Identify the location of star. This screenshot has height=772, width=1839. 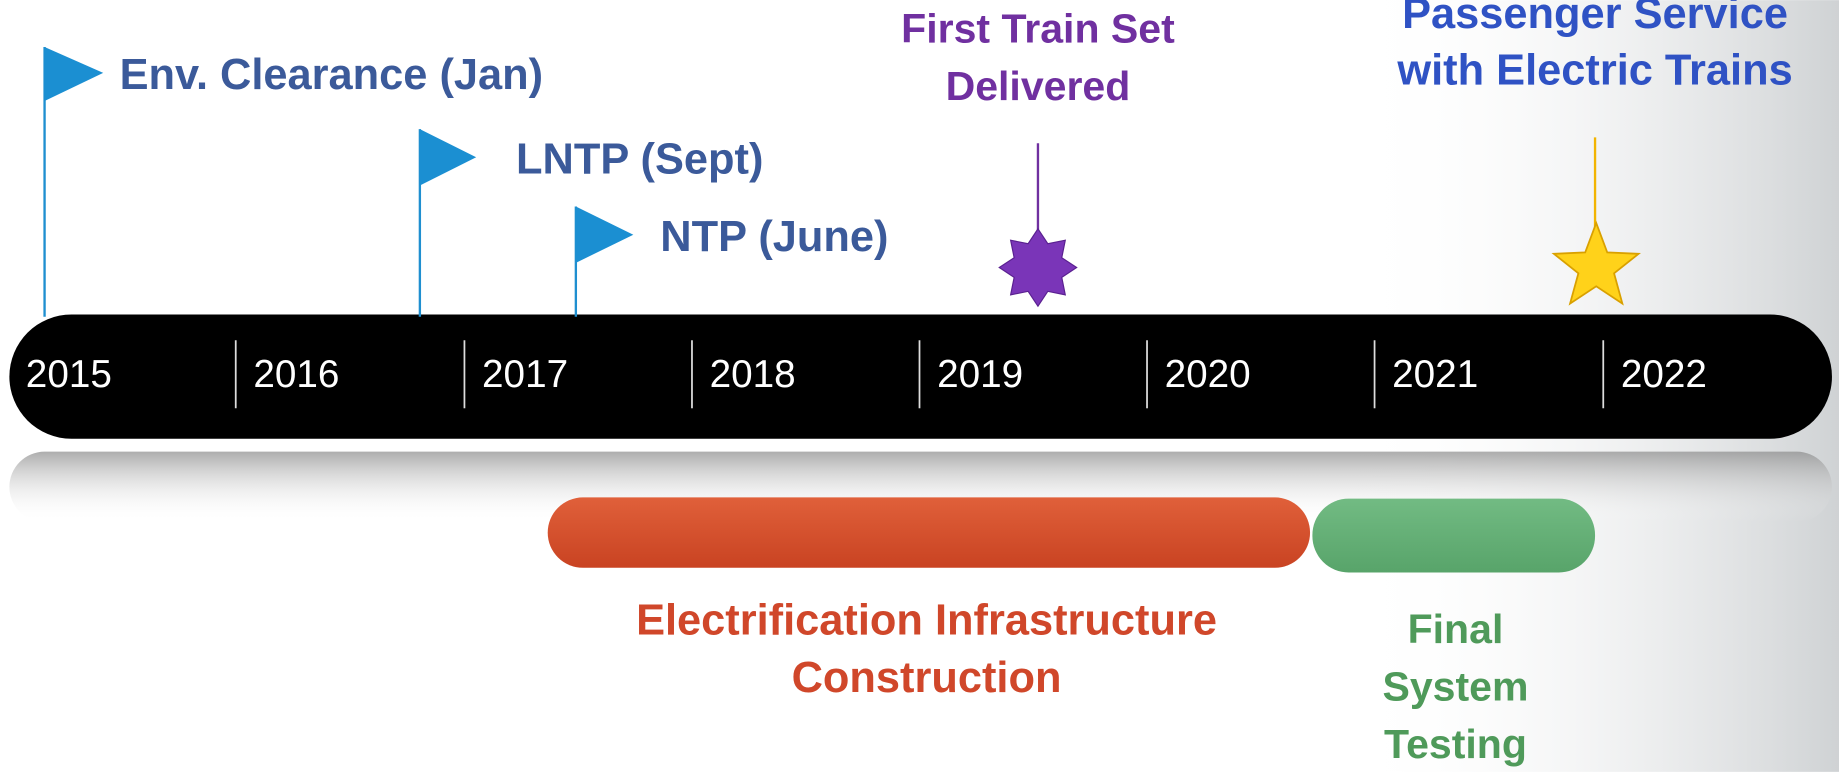
(1596, 263).